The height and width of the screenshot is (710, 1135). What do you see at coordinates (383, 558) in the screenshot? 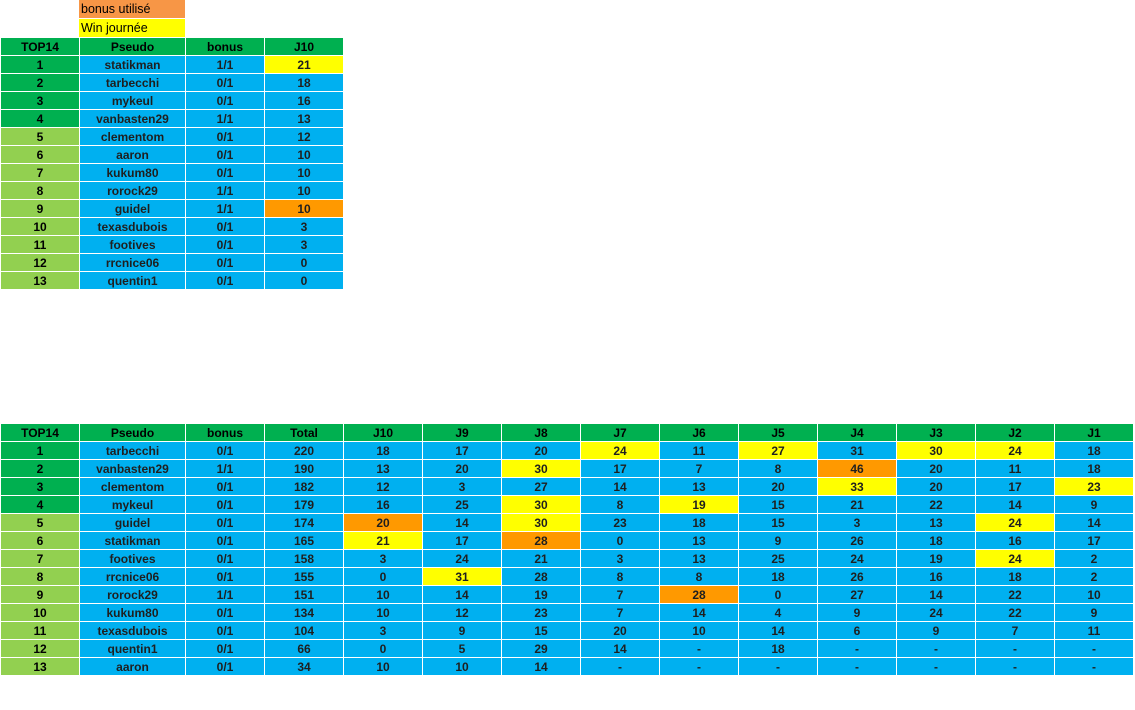
I see `day-score-cell: 3` at bounding box center [383, 558].